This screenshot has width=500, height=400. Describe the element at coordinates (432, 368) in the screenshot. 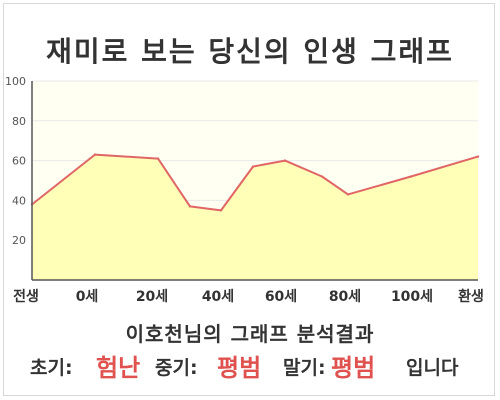

I see `result-suffix: 입니다` at that location.